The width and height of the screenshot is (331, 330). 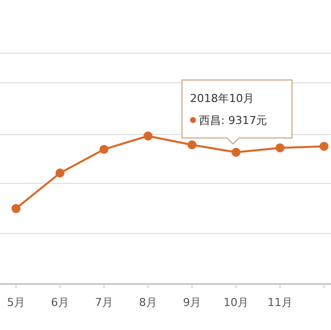 What do you see at coordinates (192, 302) in the screenshot?
I see `x-tick-label: 9月` at bounding box center [192, 302].